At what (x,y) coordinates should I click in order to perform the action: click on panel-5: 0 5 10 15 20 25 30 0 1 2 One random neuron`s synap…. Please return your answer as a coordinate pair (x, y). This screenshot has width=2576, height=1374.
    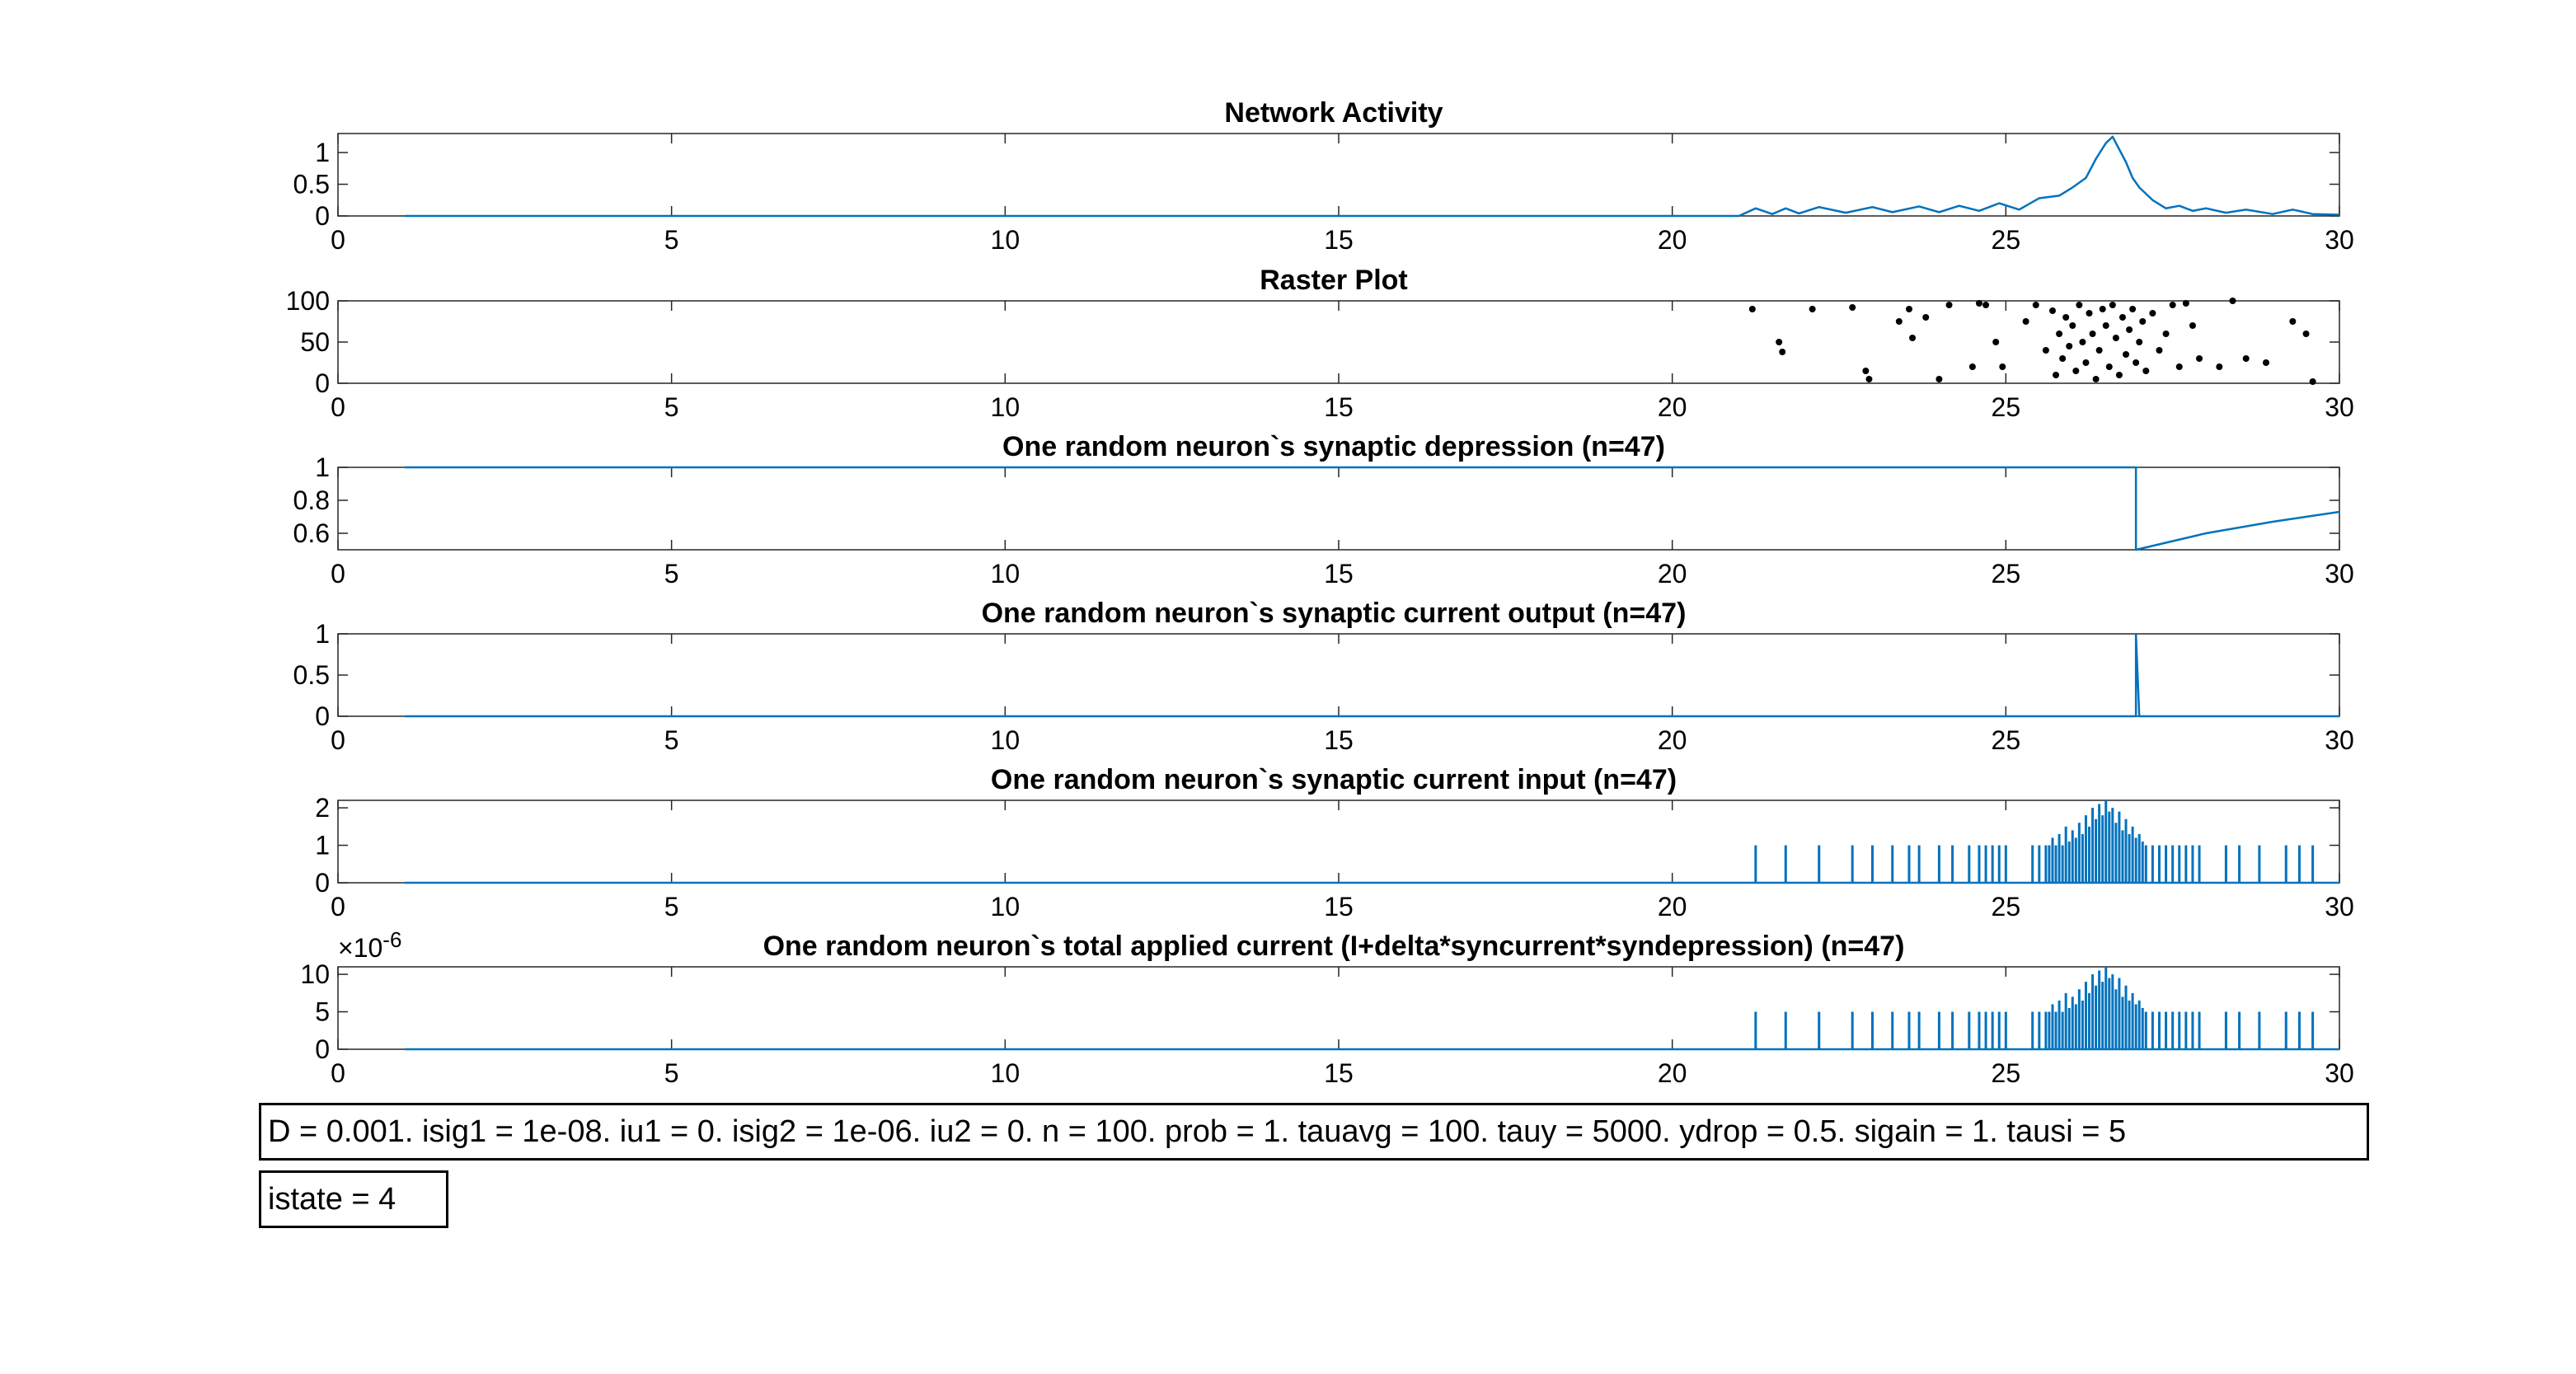
    Looking at the image, I should click on (1334, 842).